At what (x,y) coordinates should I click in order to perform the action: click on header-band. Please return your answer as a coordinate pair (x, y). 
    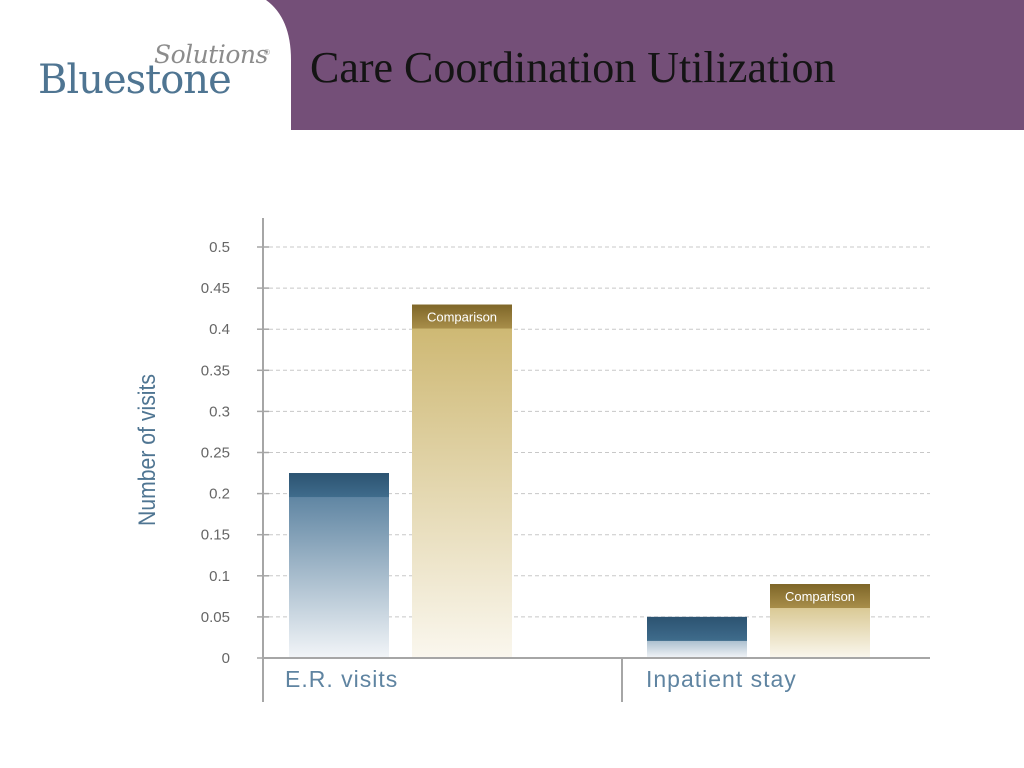
    Looking at the image, I should click on (645, 65).